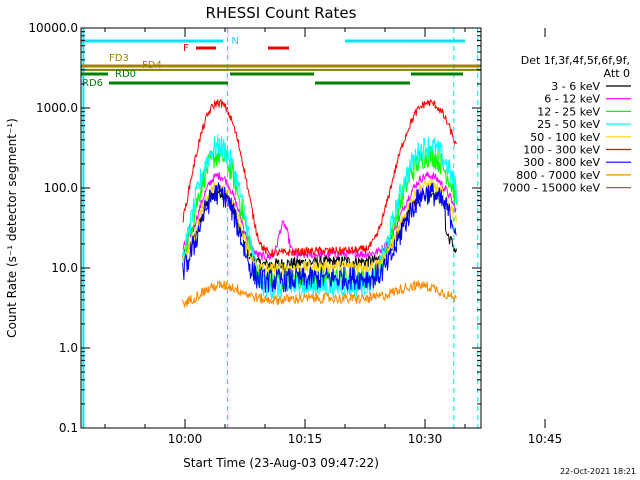  I want to click on timestamp: 22-Oct-2021 18:21, so click(598, 471).